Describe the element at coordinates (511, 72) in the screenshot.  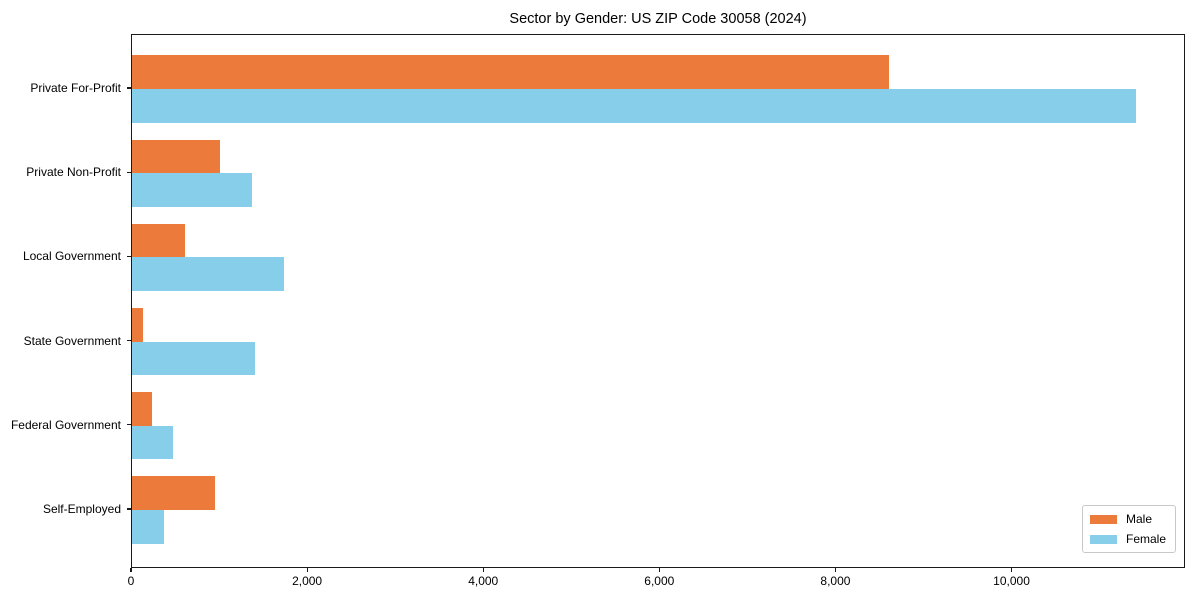
I see `bar-male-private-for-profit` at that location.